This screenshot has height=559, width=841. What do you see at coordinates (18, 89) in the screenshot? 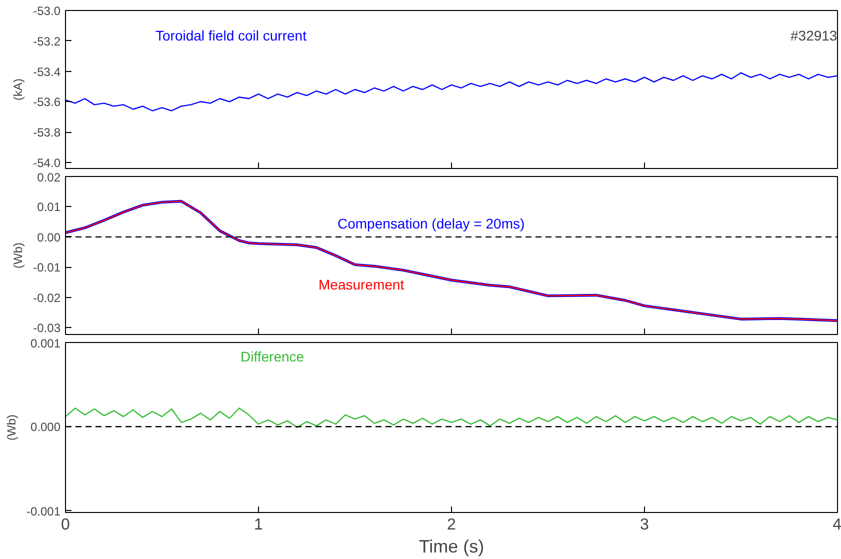
I see `y-axis-title: (kA)` at bounding box center [18, 89].